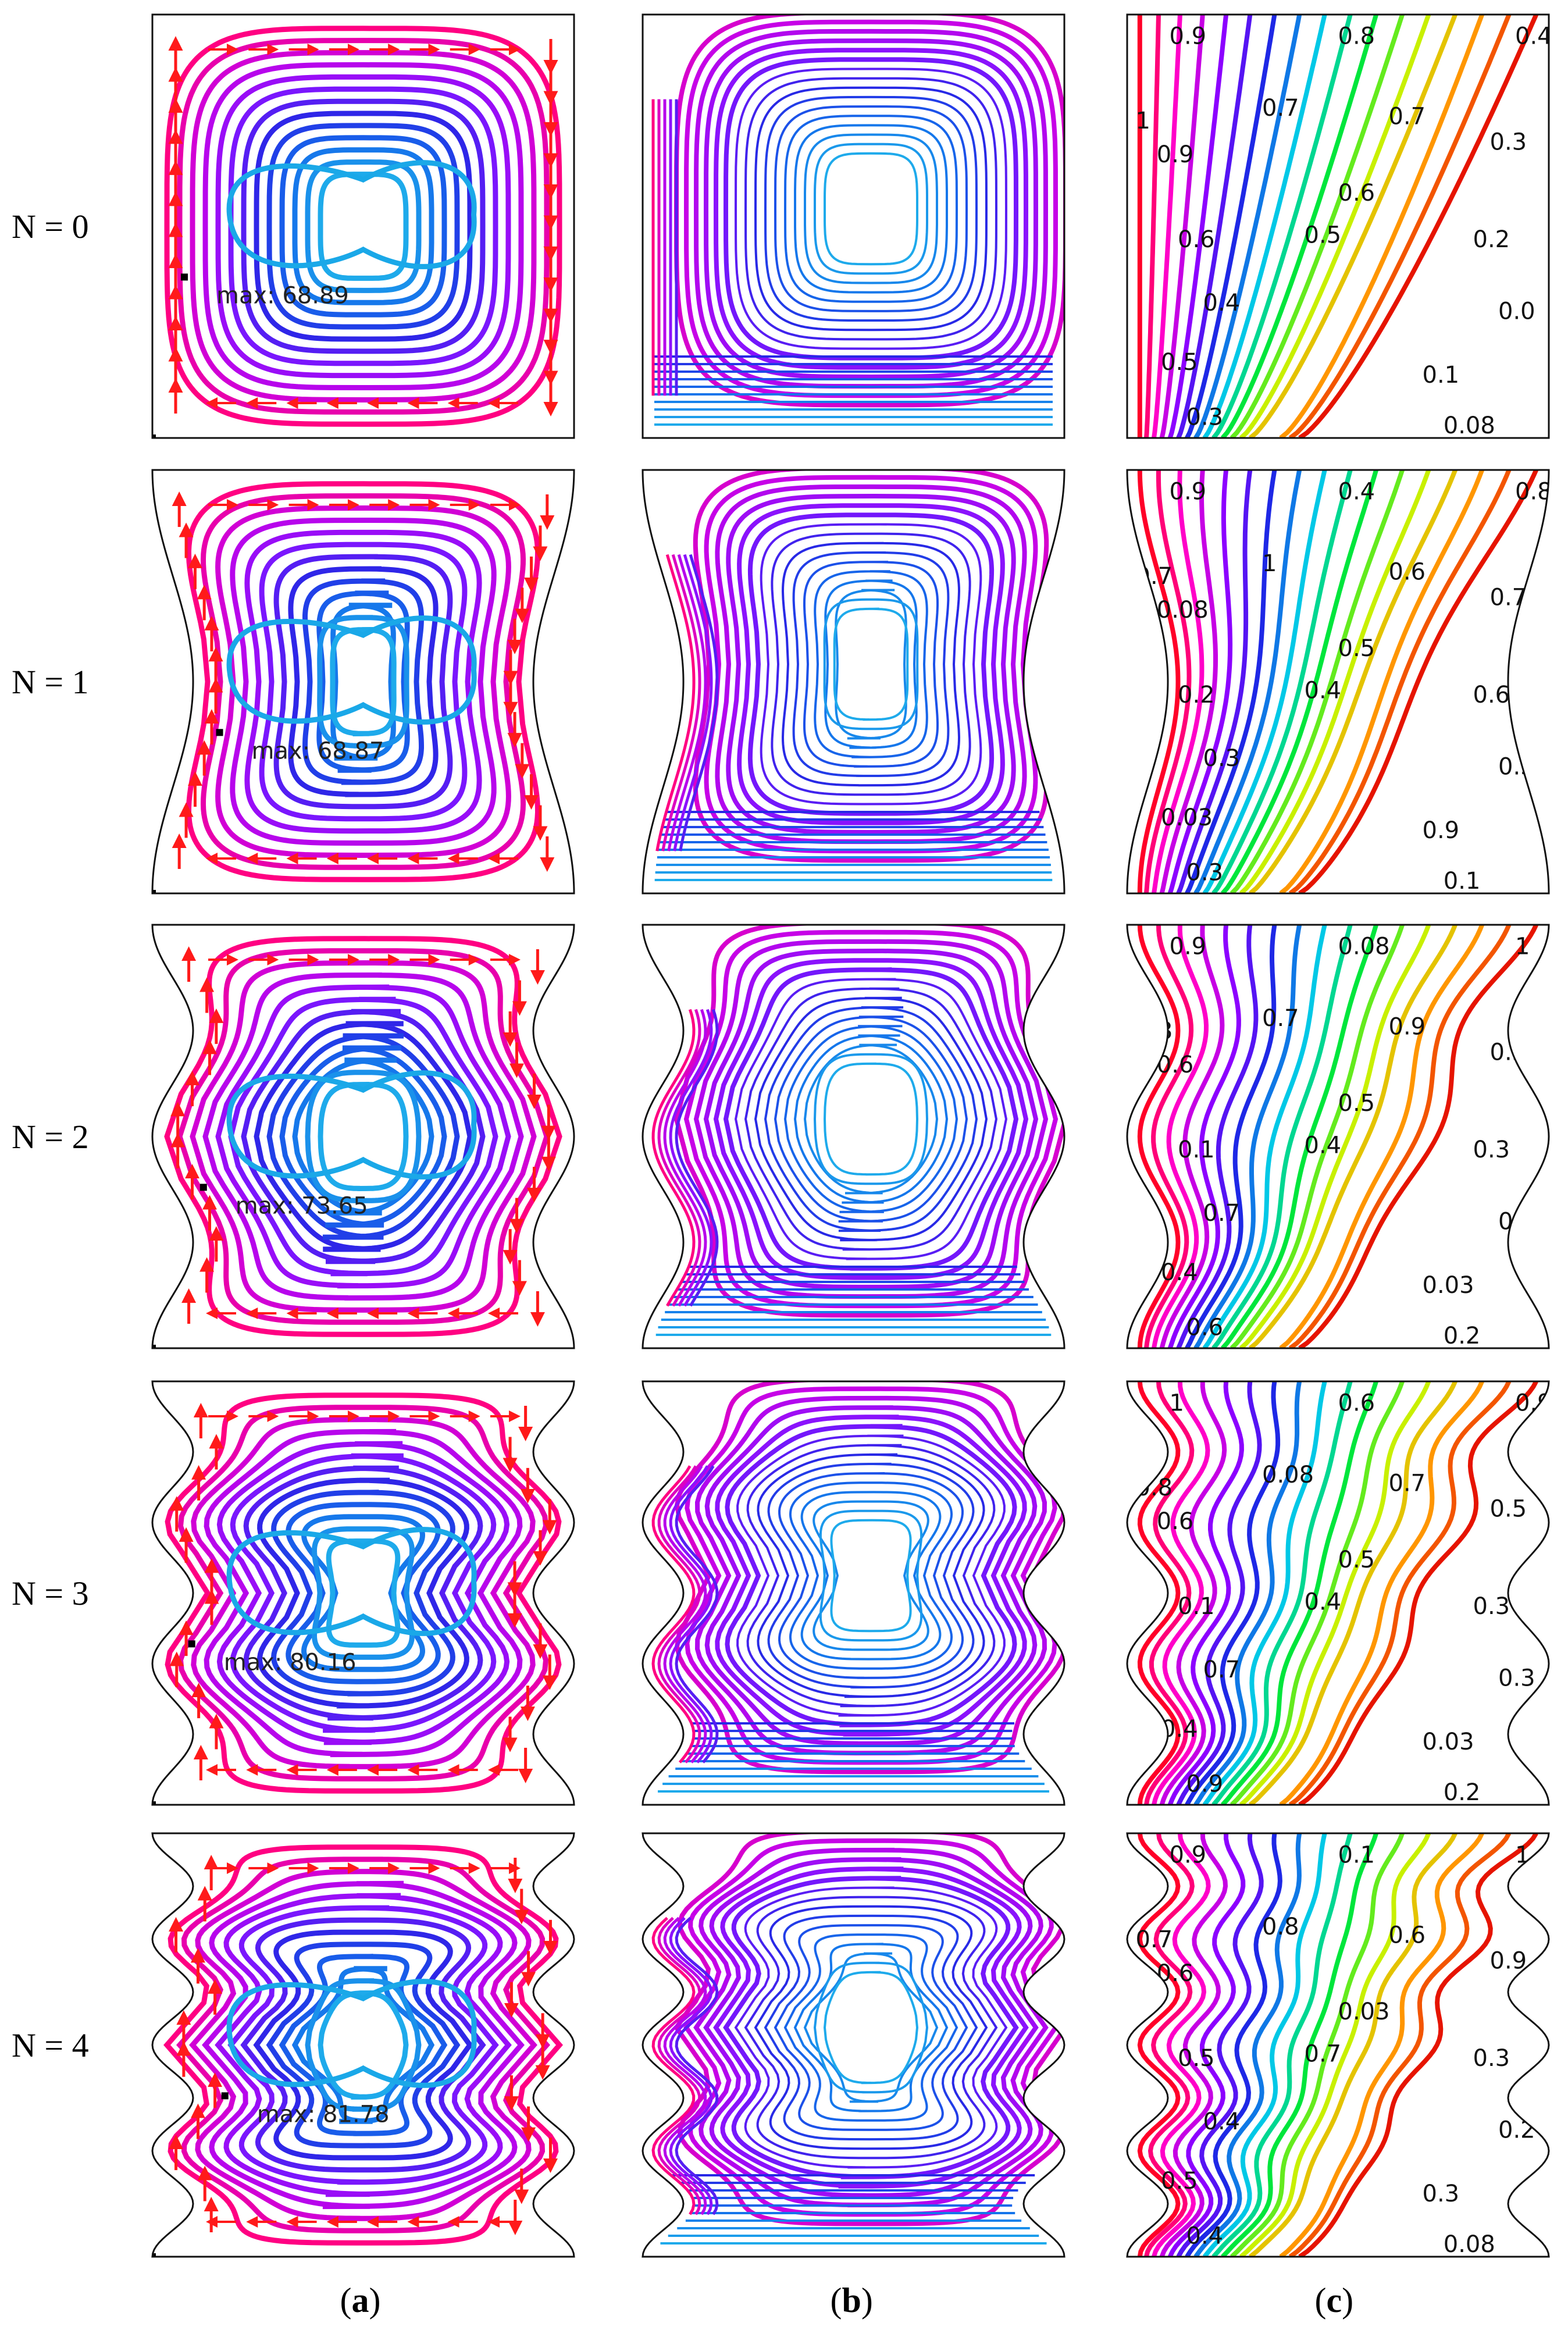  Describe the element at coordinates (323, 2114) in the screenshot. I see `max-label: max: 81.78` at that location.